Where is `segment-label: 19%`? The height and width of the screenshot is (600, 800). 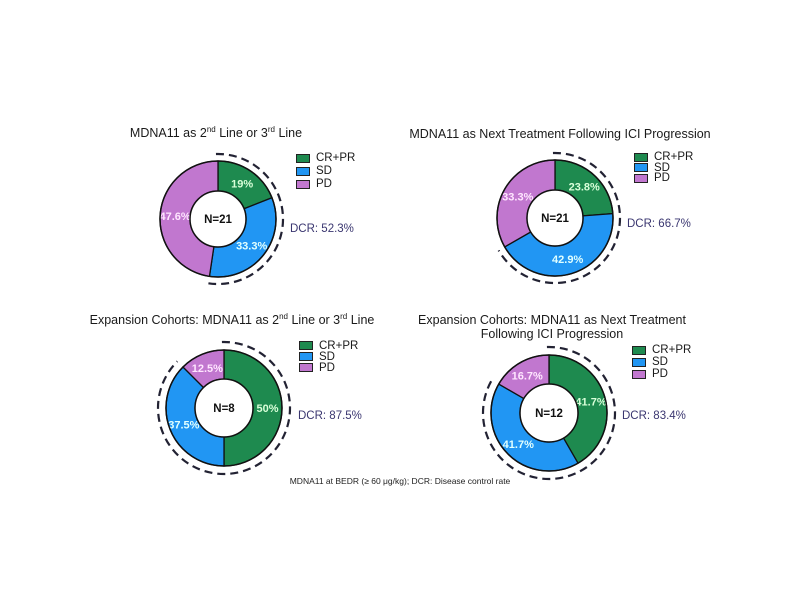
segment-label: 19% is located at coordinates (242, 184).